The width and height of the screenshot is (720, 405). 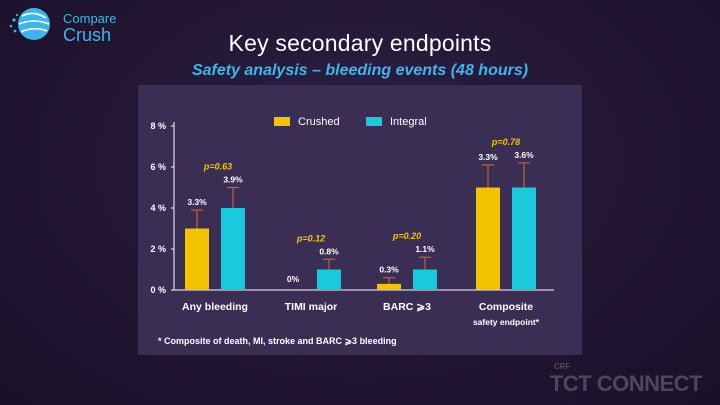 I want to click on tct-connect-brand: CRF TCT CONNECT, so click(x=626, y=379).